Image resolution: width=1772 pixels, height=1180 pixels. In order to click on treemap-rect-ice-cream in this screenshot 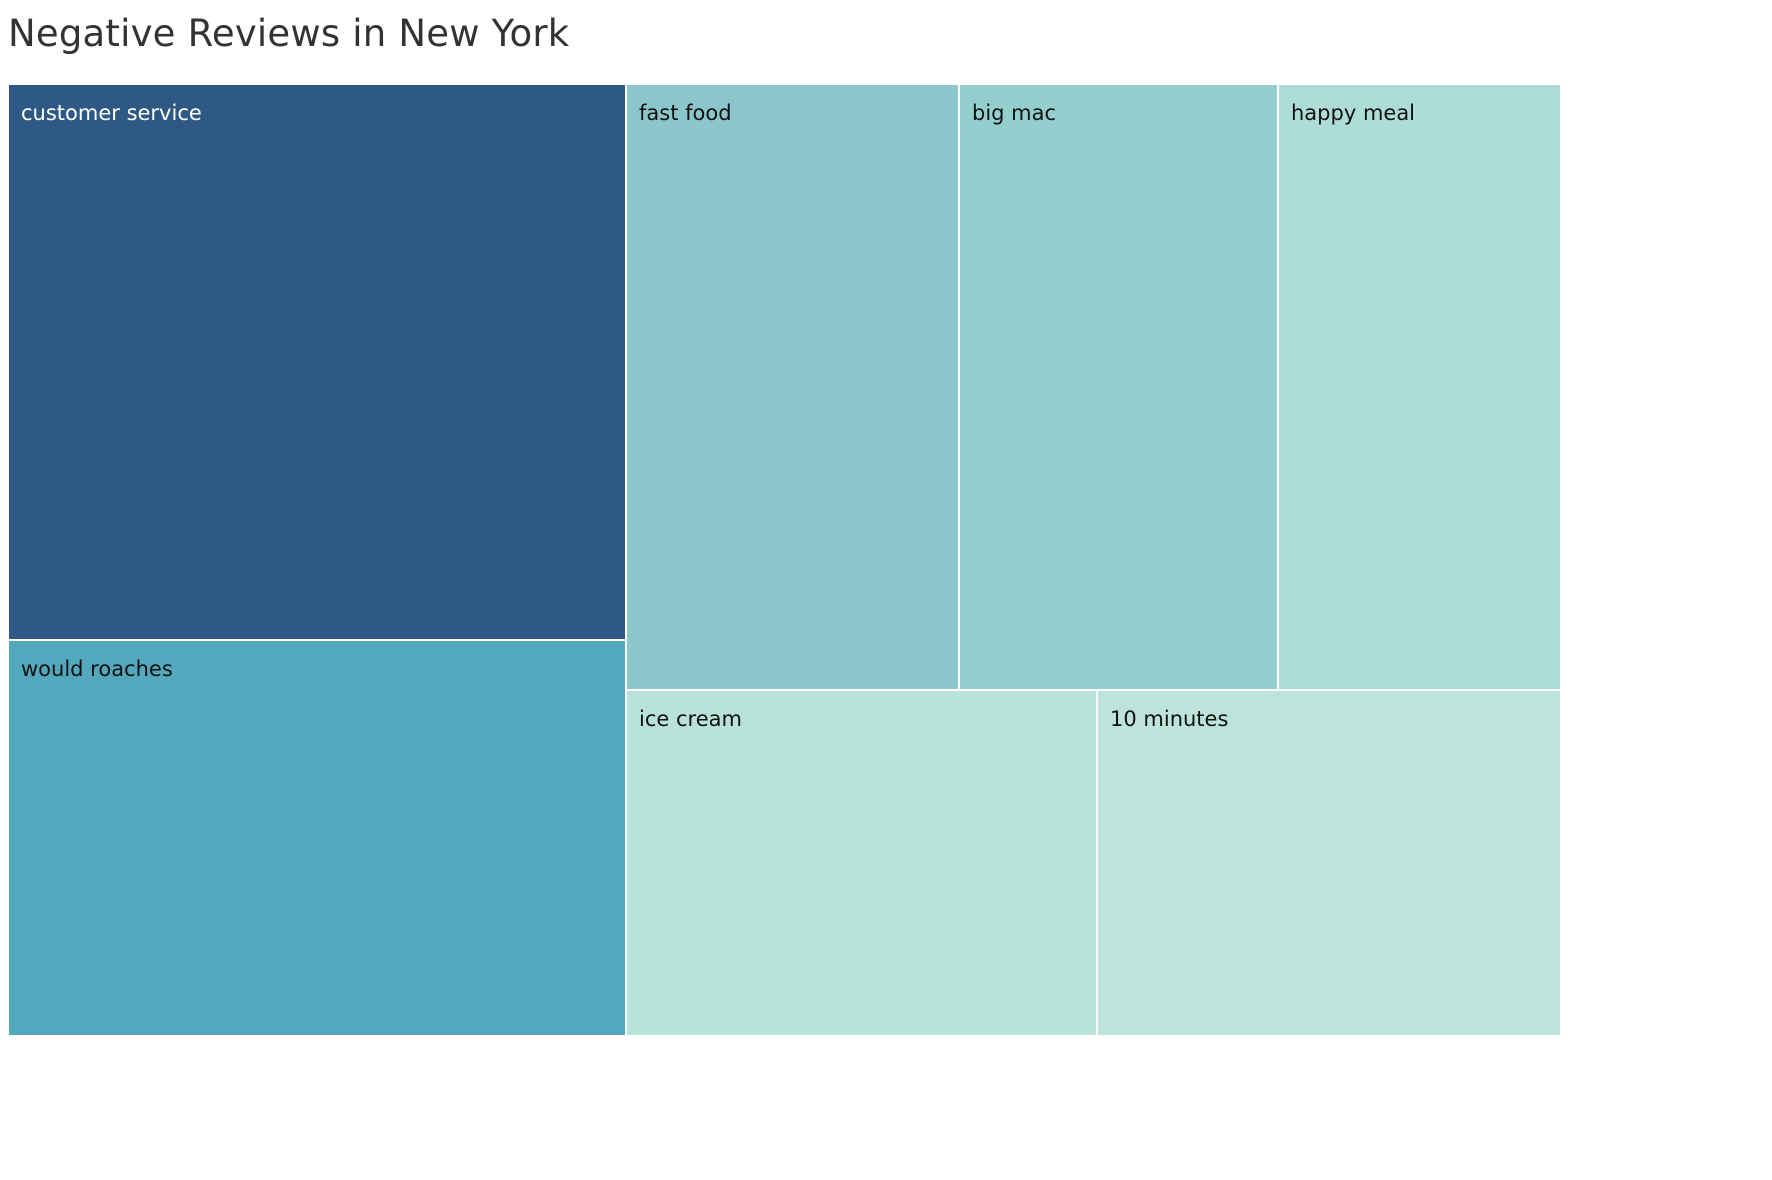, I will do `click(861, 862)`.